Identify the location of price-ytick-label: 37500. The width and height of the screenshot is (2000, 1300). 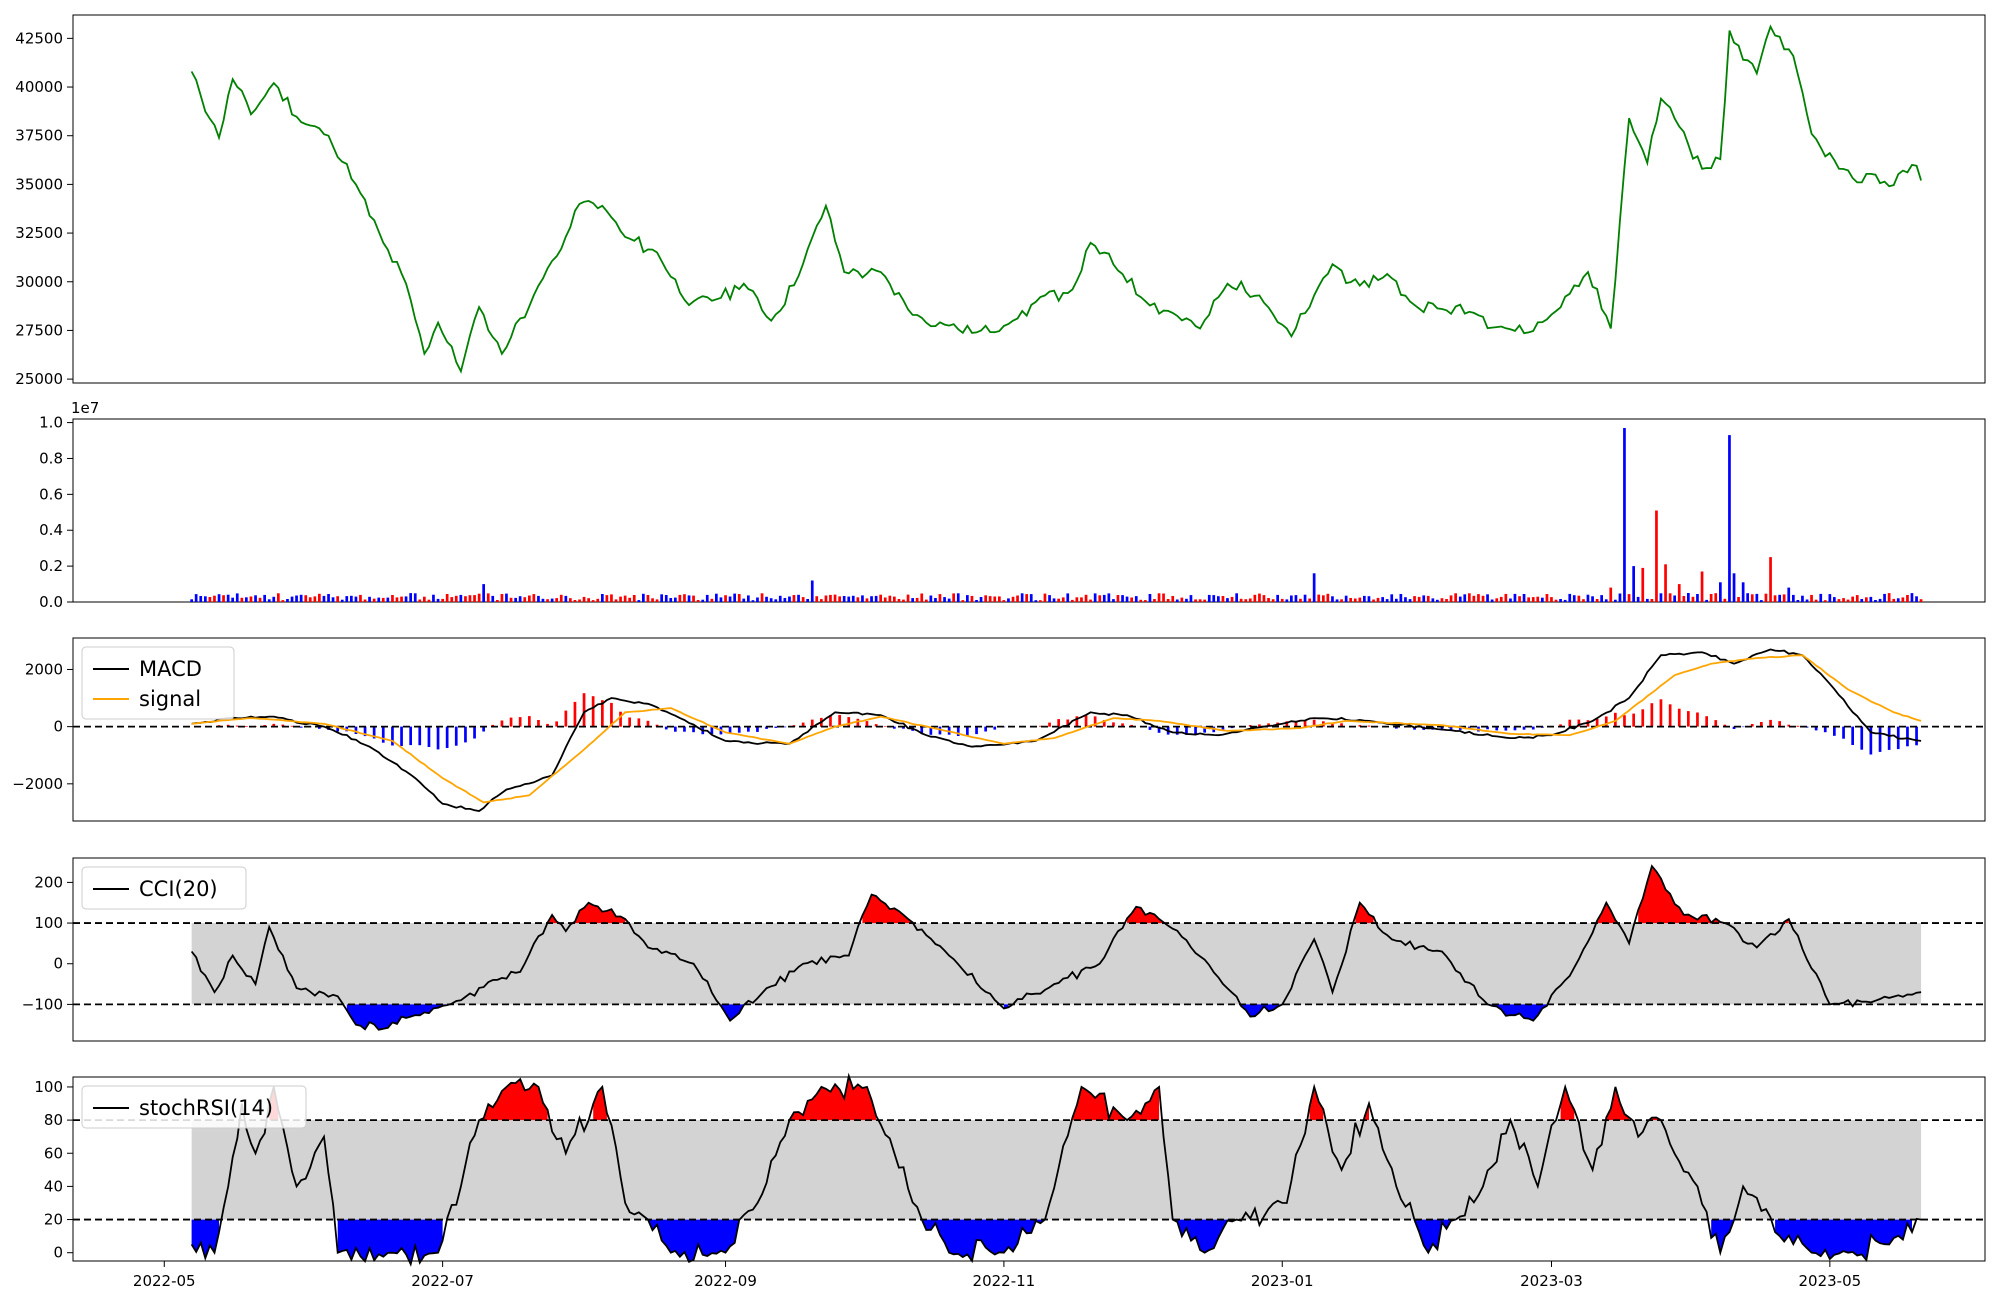
(39, 136).